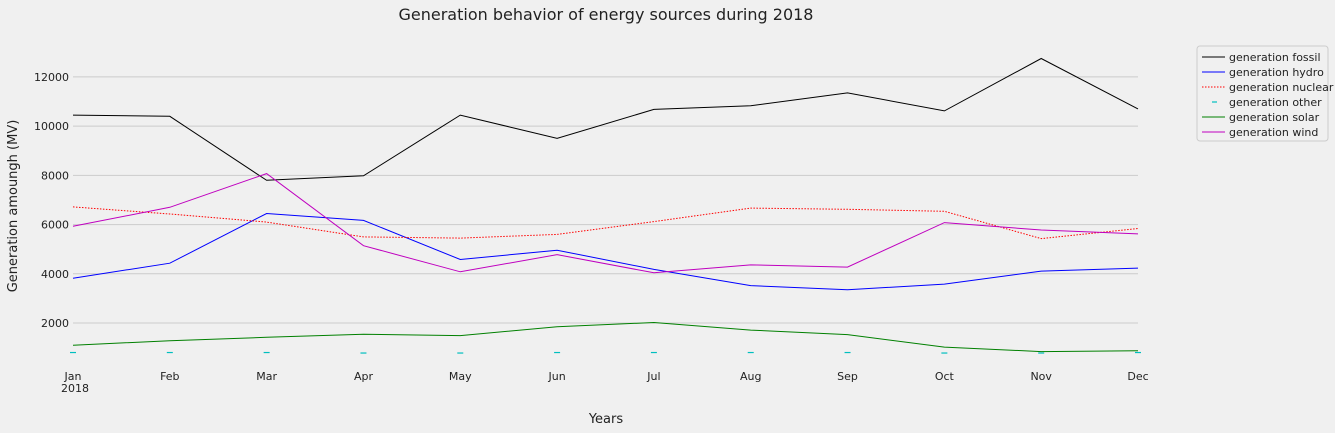 The height and width of the screenshot is (433, 1335). Describe the element at coordinates (1137, 376) in the screenshot. I see `x-tick-label: Dec` at that location.